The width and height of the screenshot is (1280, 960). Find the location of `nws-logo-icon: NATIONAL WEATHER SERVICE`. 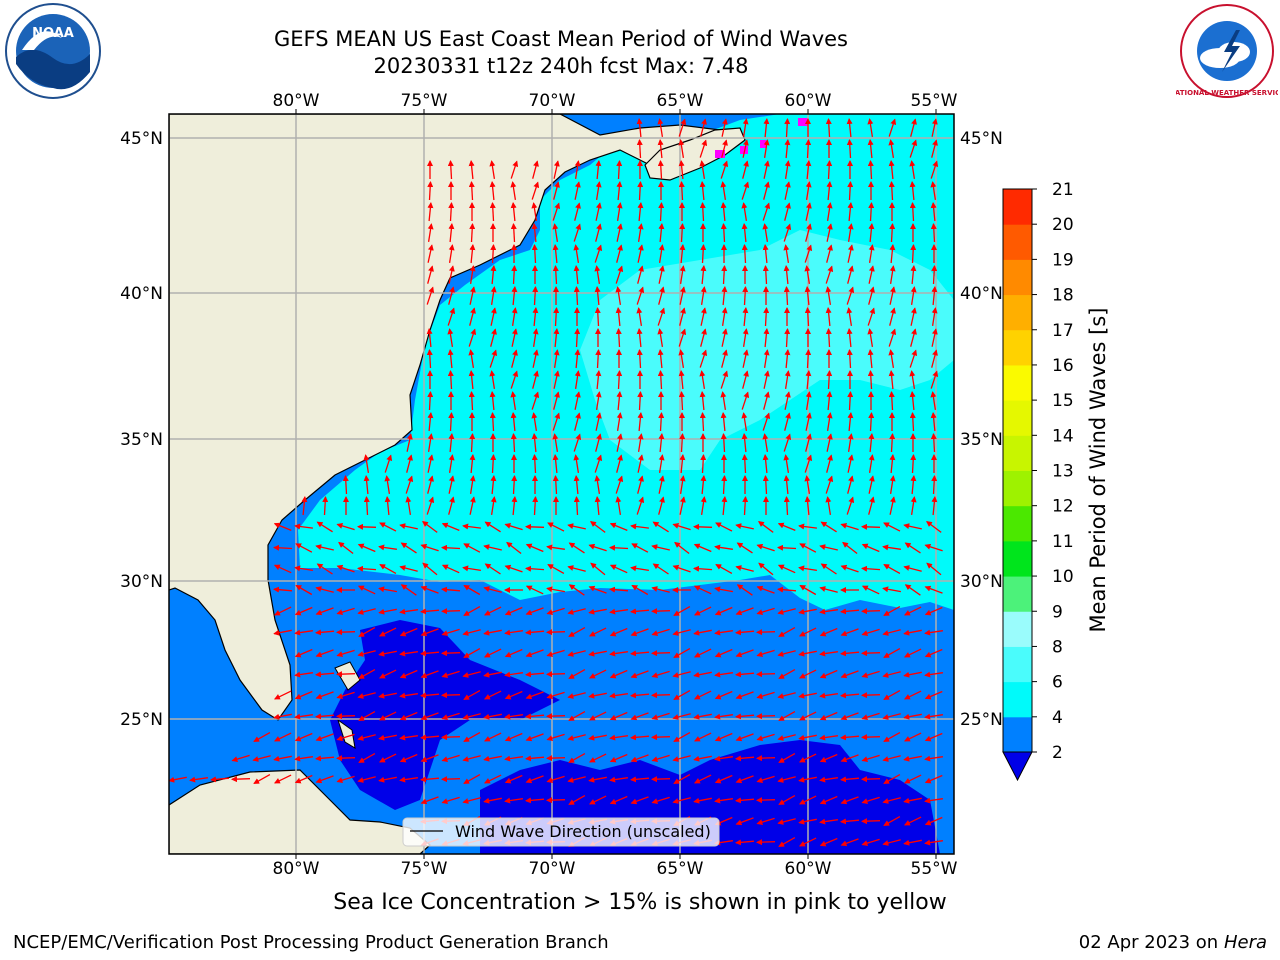

nws-logo-icon: NATIONAL WEATHER SERVICE is located at coordinates (1227, 51).